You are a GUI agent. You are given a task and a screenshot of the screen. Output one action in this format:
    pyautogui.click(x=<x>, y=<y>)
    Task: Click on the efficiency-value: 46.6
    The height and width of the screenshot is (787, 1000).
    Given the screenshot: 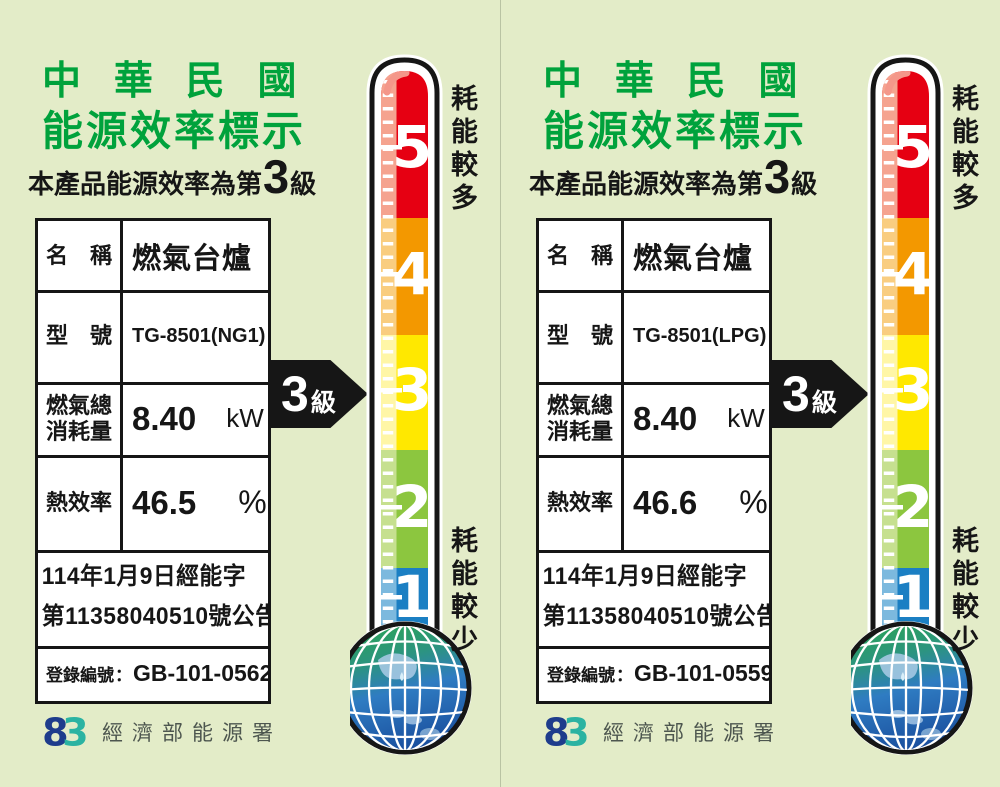 What is the action you would take?
    pyautogui.click(x=665, y=502)
    